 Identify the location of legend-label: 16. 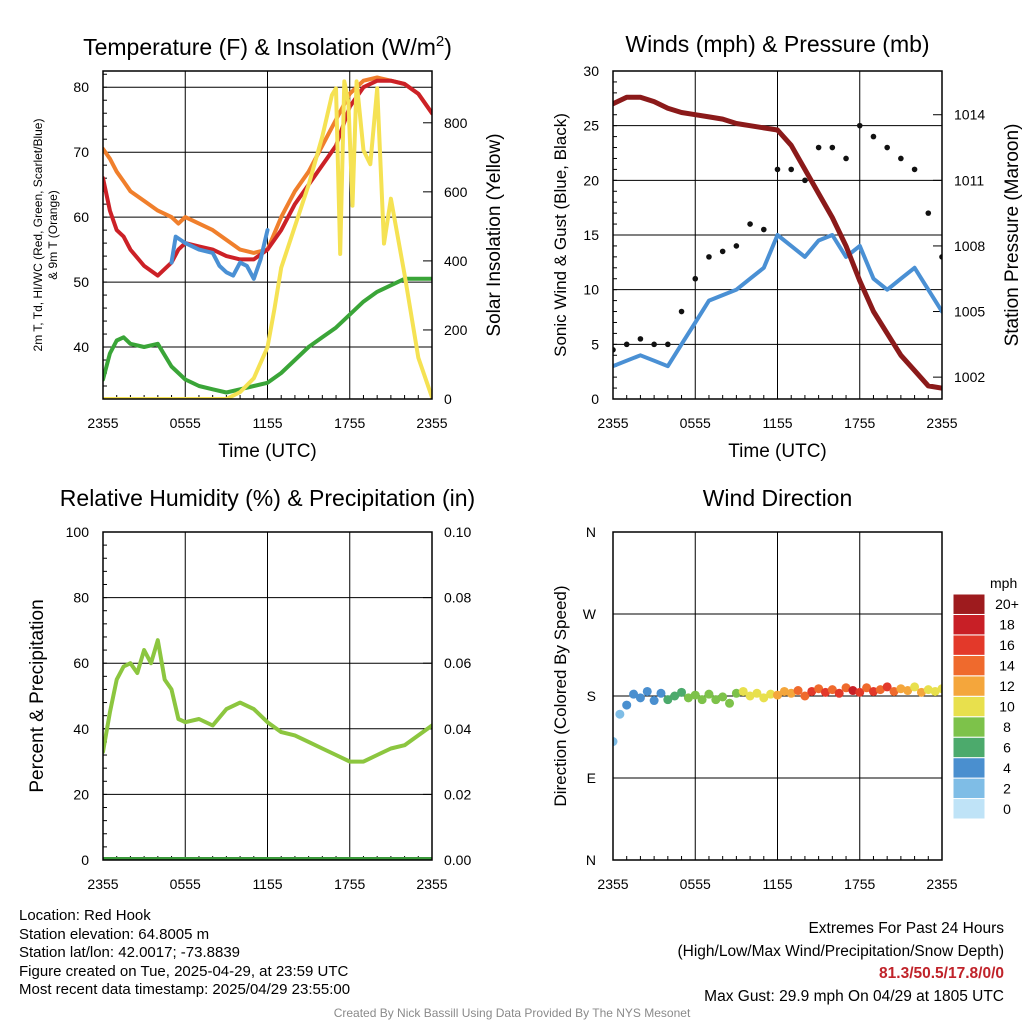
(1007, 645).